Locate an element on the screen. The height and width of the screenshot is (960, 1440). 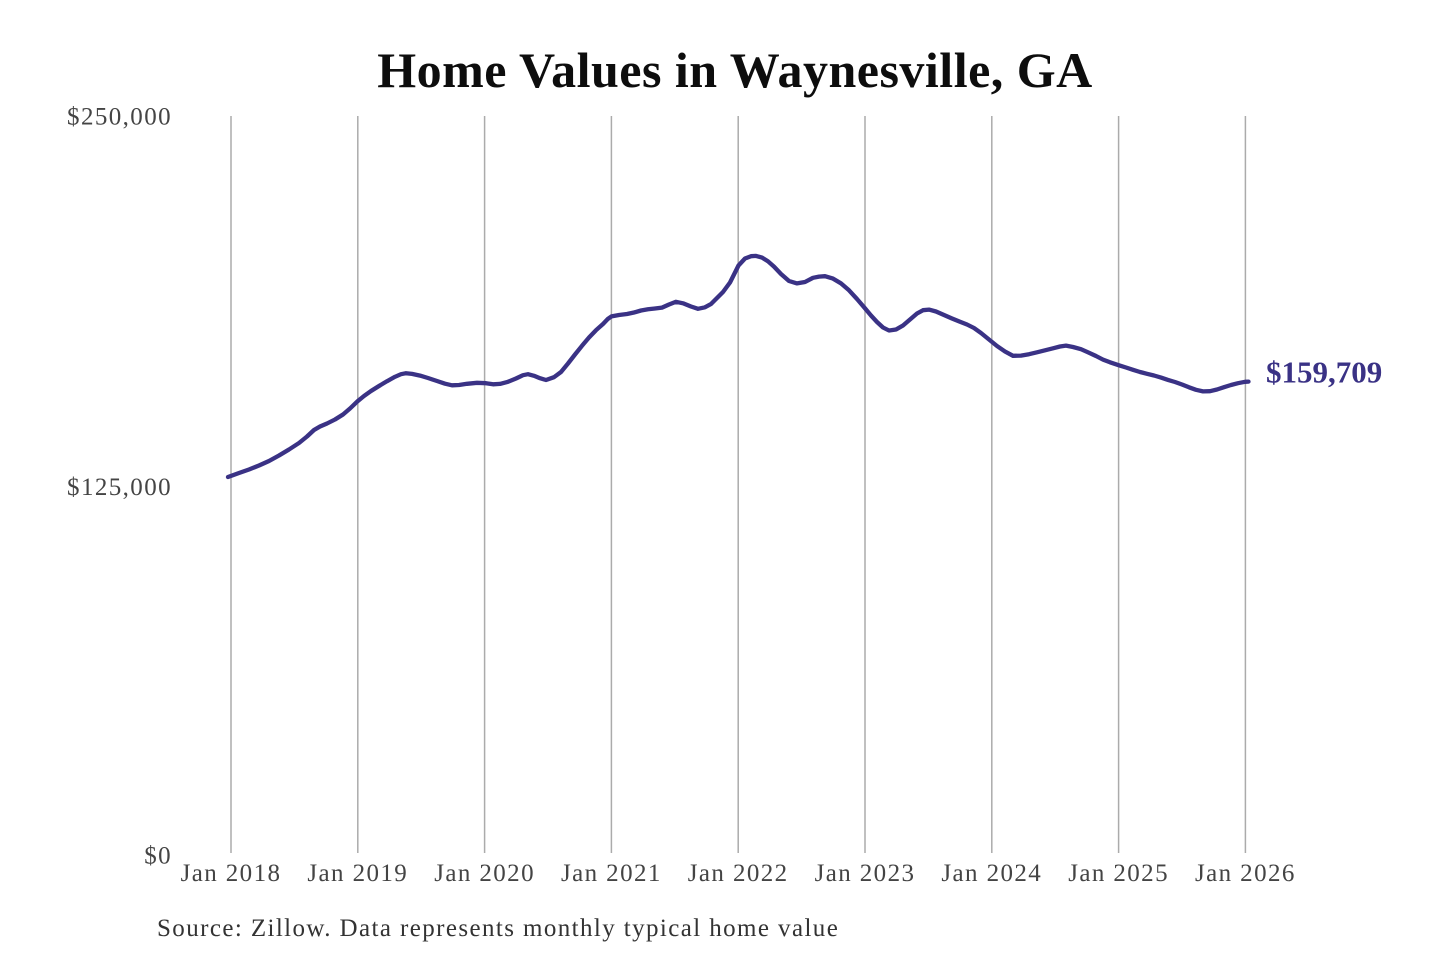
svg-text: $0 is located at coordinates (158, 855).